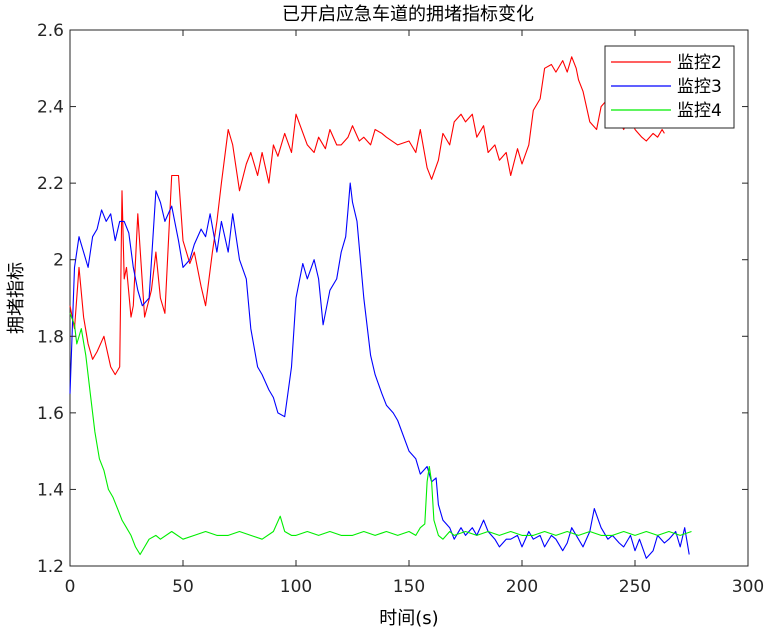 Image resolution: width=768 pixels, height=632 pixels. I want to click on x-tick-label-0: 0, so click(70, 587).